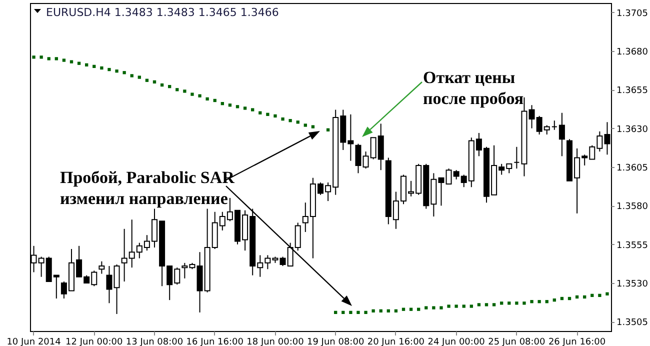 The width and height of the screenshot is (650, 346). I want to click on x-tick-label: 24 Jun 00:00, so click(457, 342).